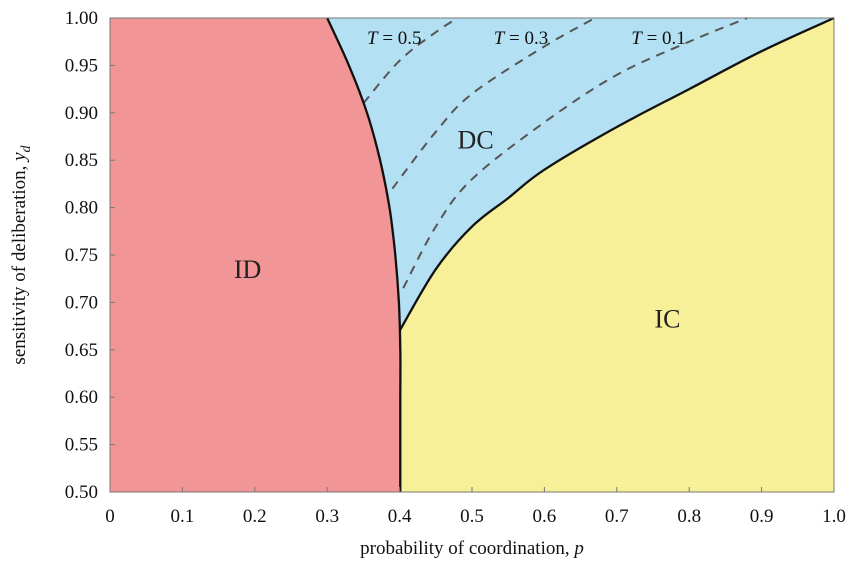  What do you see at coordinates (400, 38) in the screenshot?
I see `curve-label-value: = 0.5` at bounding box center [400, 38].